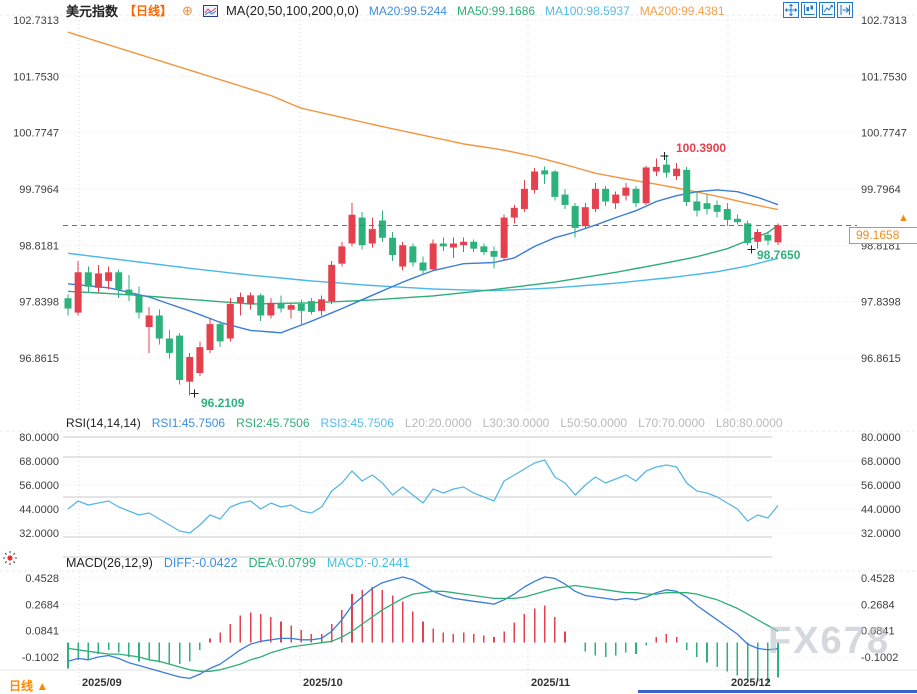 The image size is (917, 694). What do you see at coordinates (39, 246) in the screenshot?
I see `svg-text: 98.8181` at bounding box center [39, 246].